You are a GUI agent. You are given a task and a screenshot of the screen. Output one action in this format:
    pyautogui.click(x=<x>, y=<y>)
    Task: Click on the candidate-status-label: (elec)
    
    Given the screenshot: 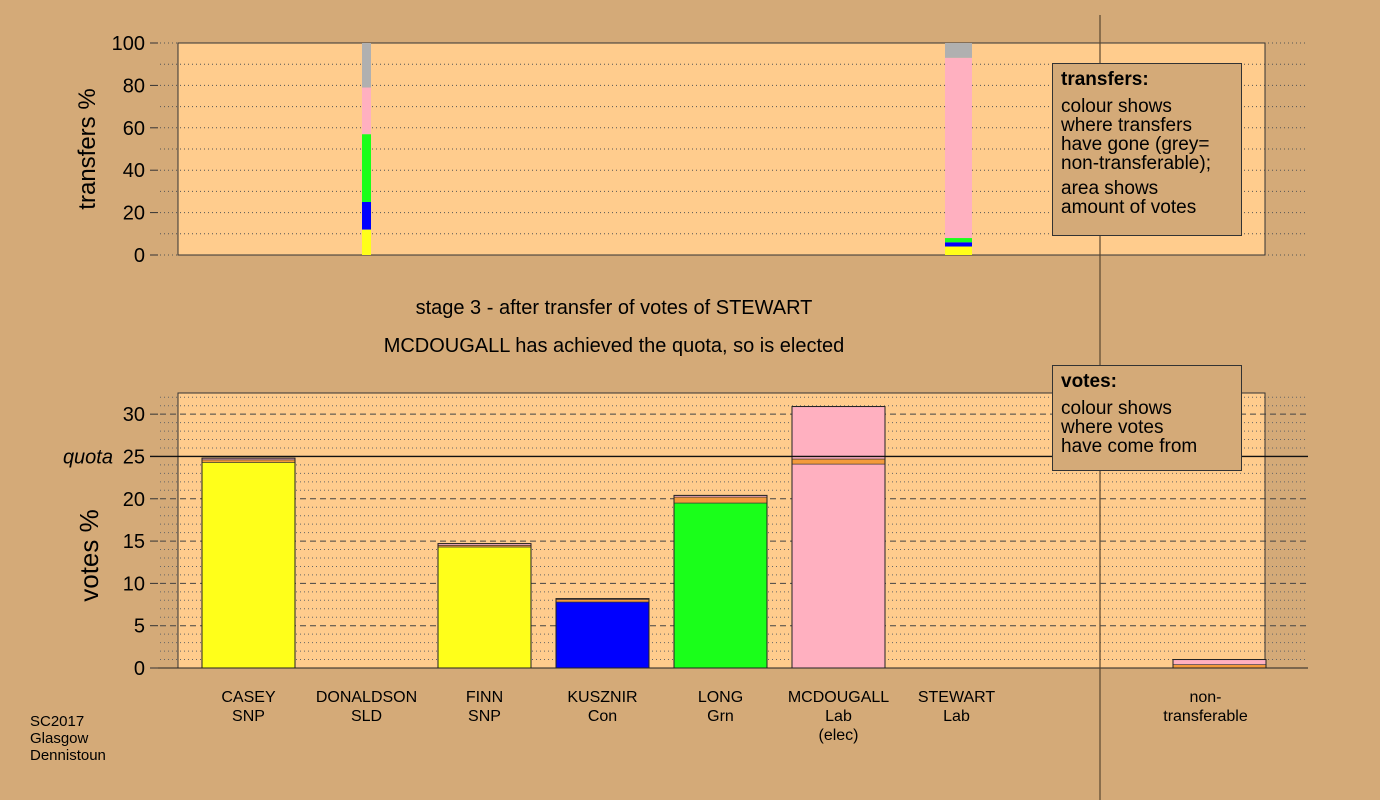 What is the action you would take?
    pyautogui.click(x=838, y=735)
    